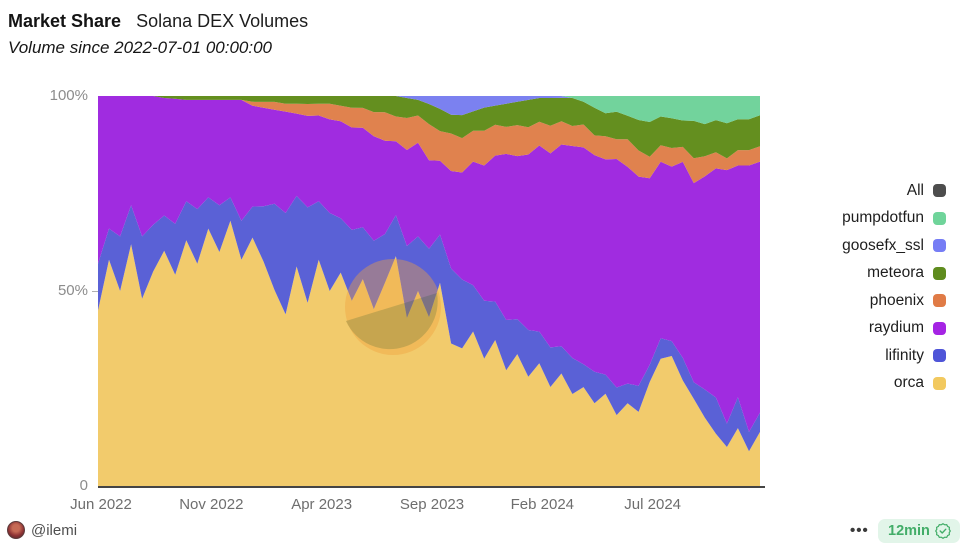 Image resolution: width=972 pixels, height=554 pixels. I want to click on author-avatar, so click(16, 530).